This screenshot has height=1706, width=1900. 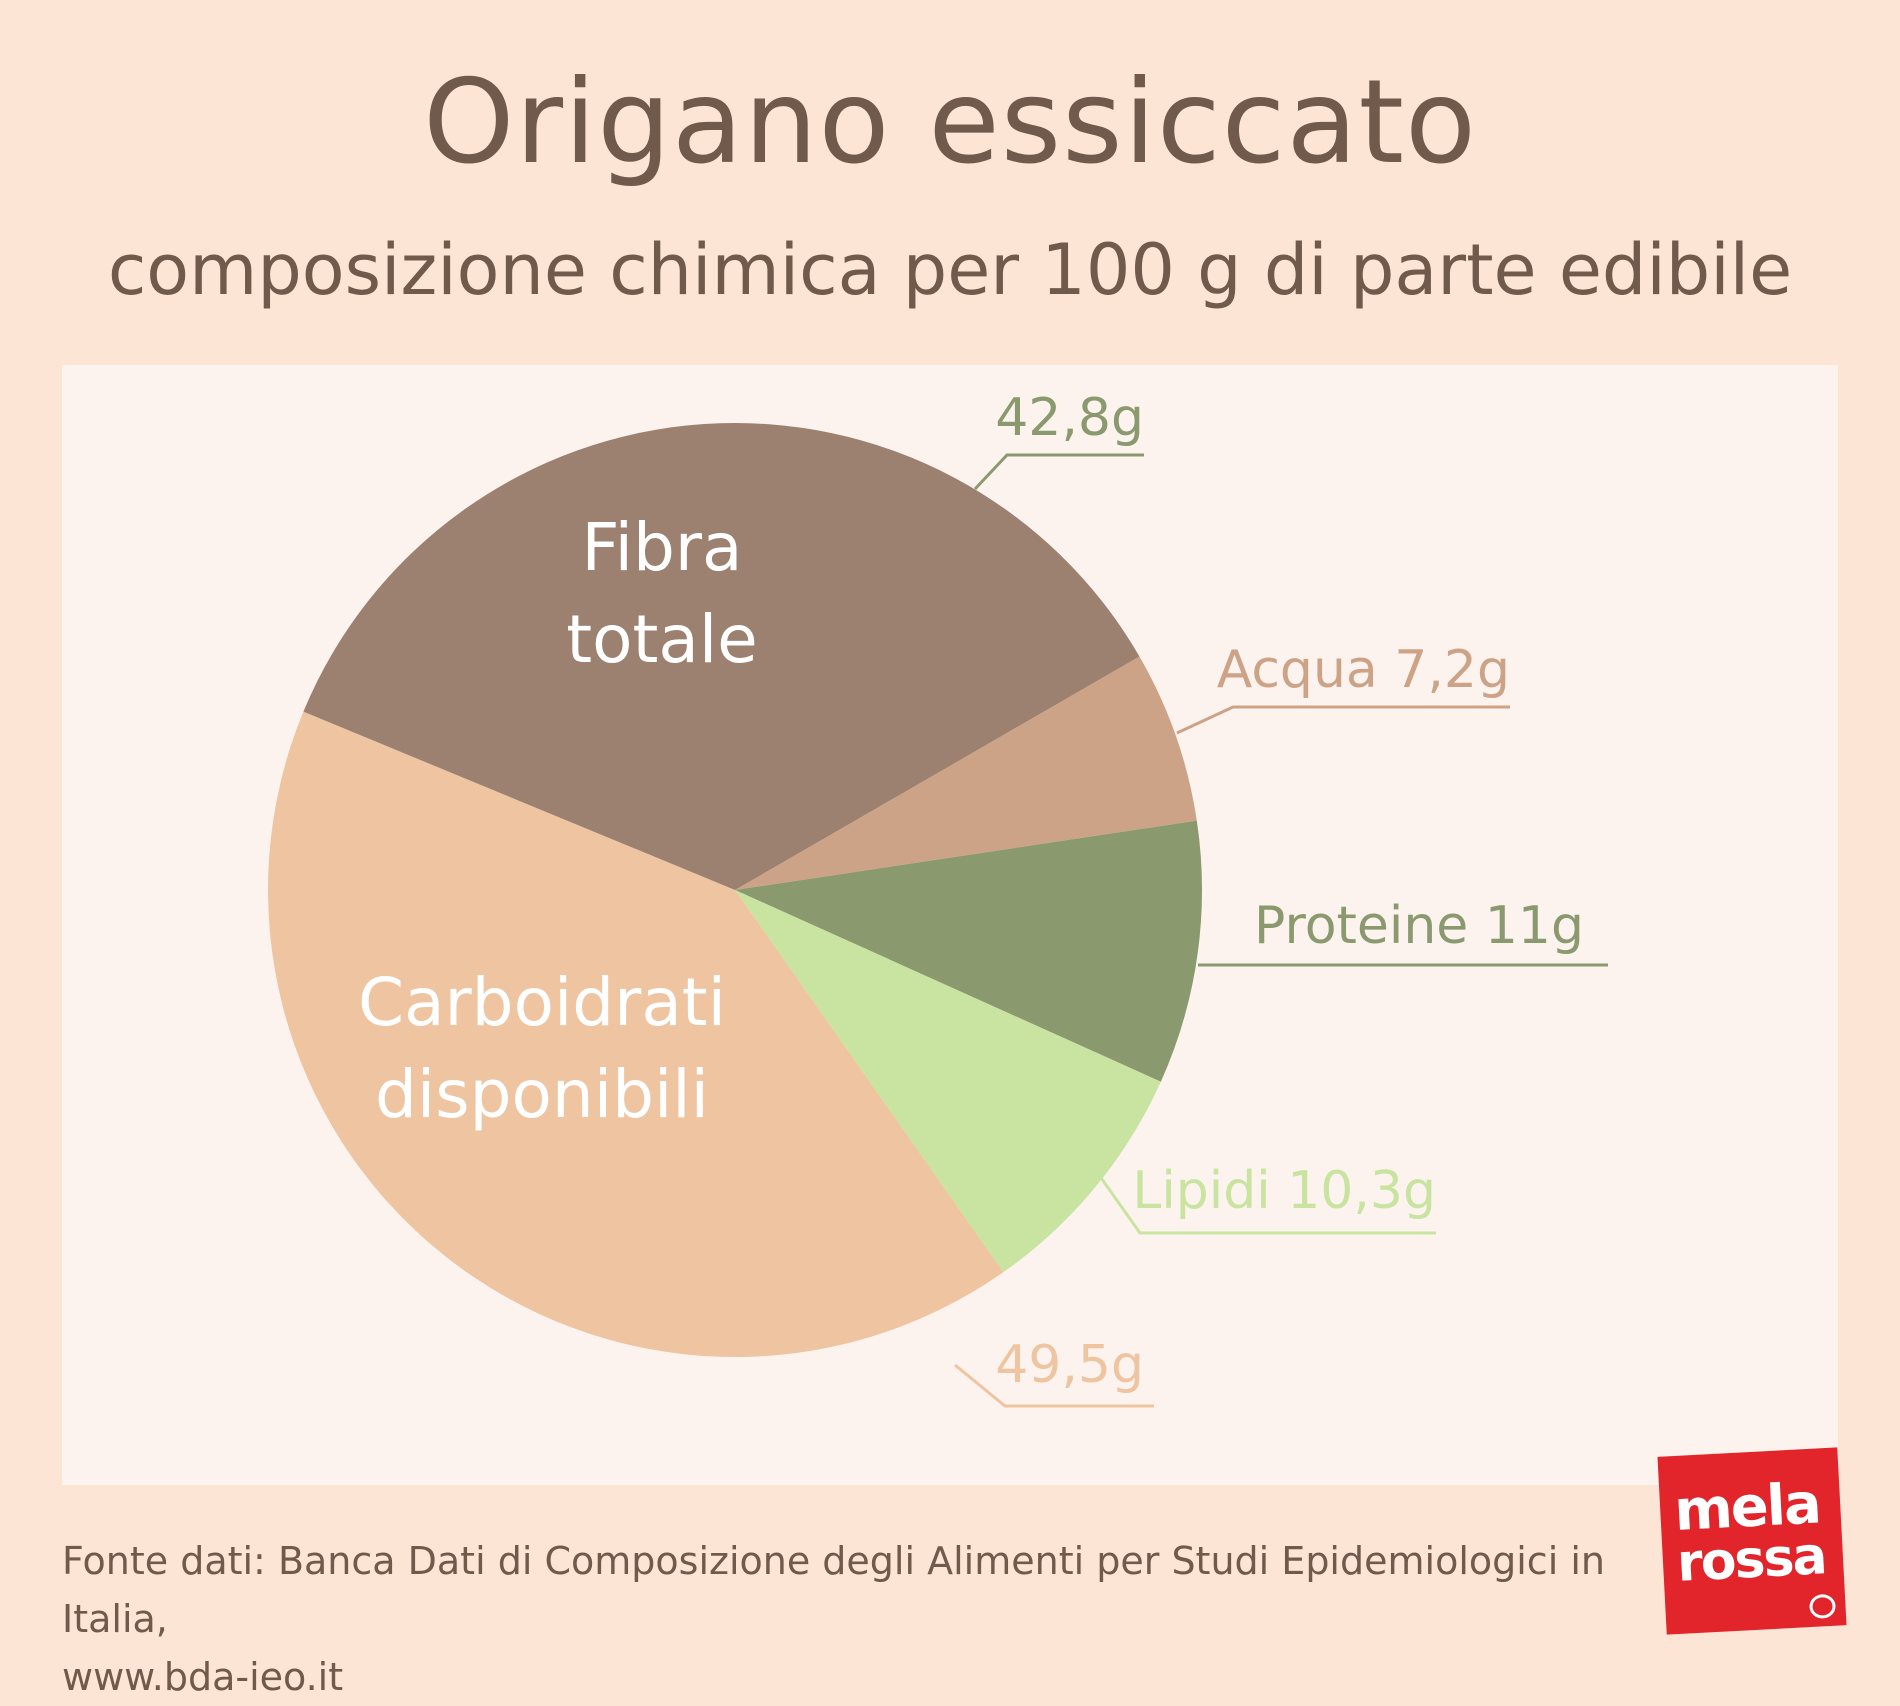 I want to click on pie-slice-fibra, so click(x=721, y=656).